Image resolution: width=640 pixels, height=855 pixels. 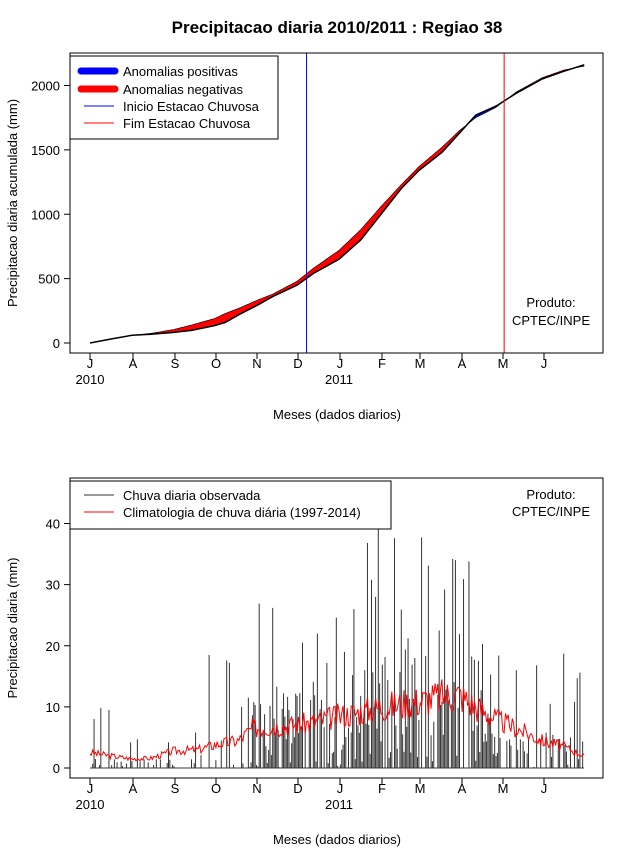 What do you see at coordinates (12, 628) in the screenshot?
I see `y-axis-title-bottom: Precipitacao diaria (mm)` at bounding box center [12, 628].